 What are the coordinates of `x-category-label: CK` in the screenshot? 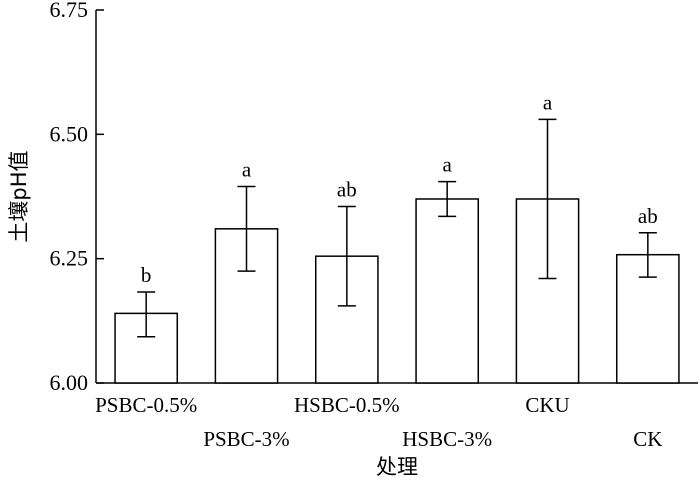 It's located at (647, 439).